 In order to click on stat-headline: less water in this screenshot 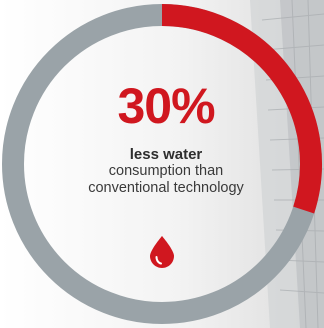, I will do `click(166, 154)`.